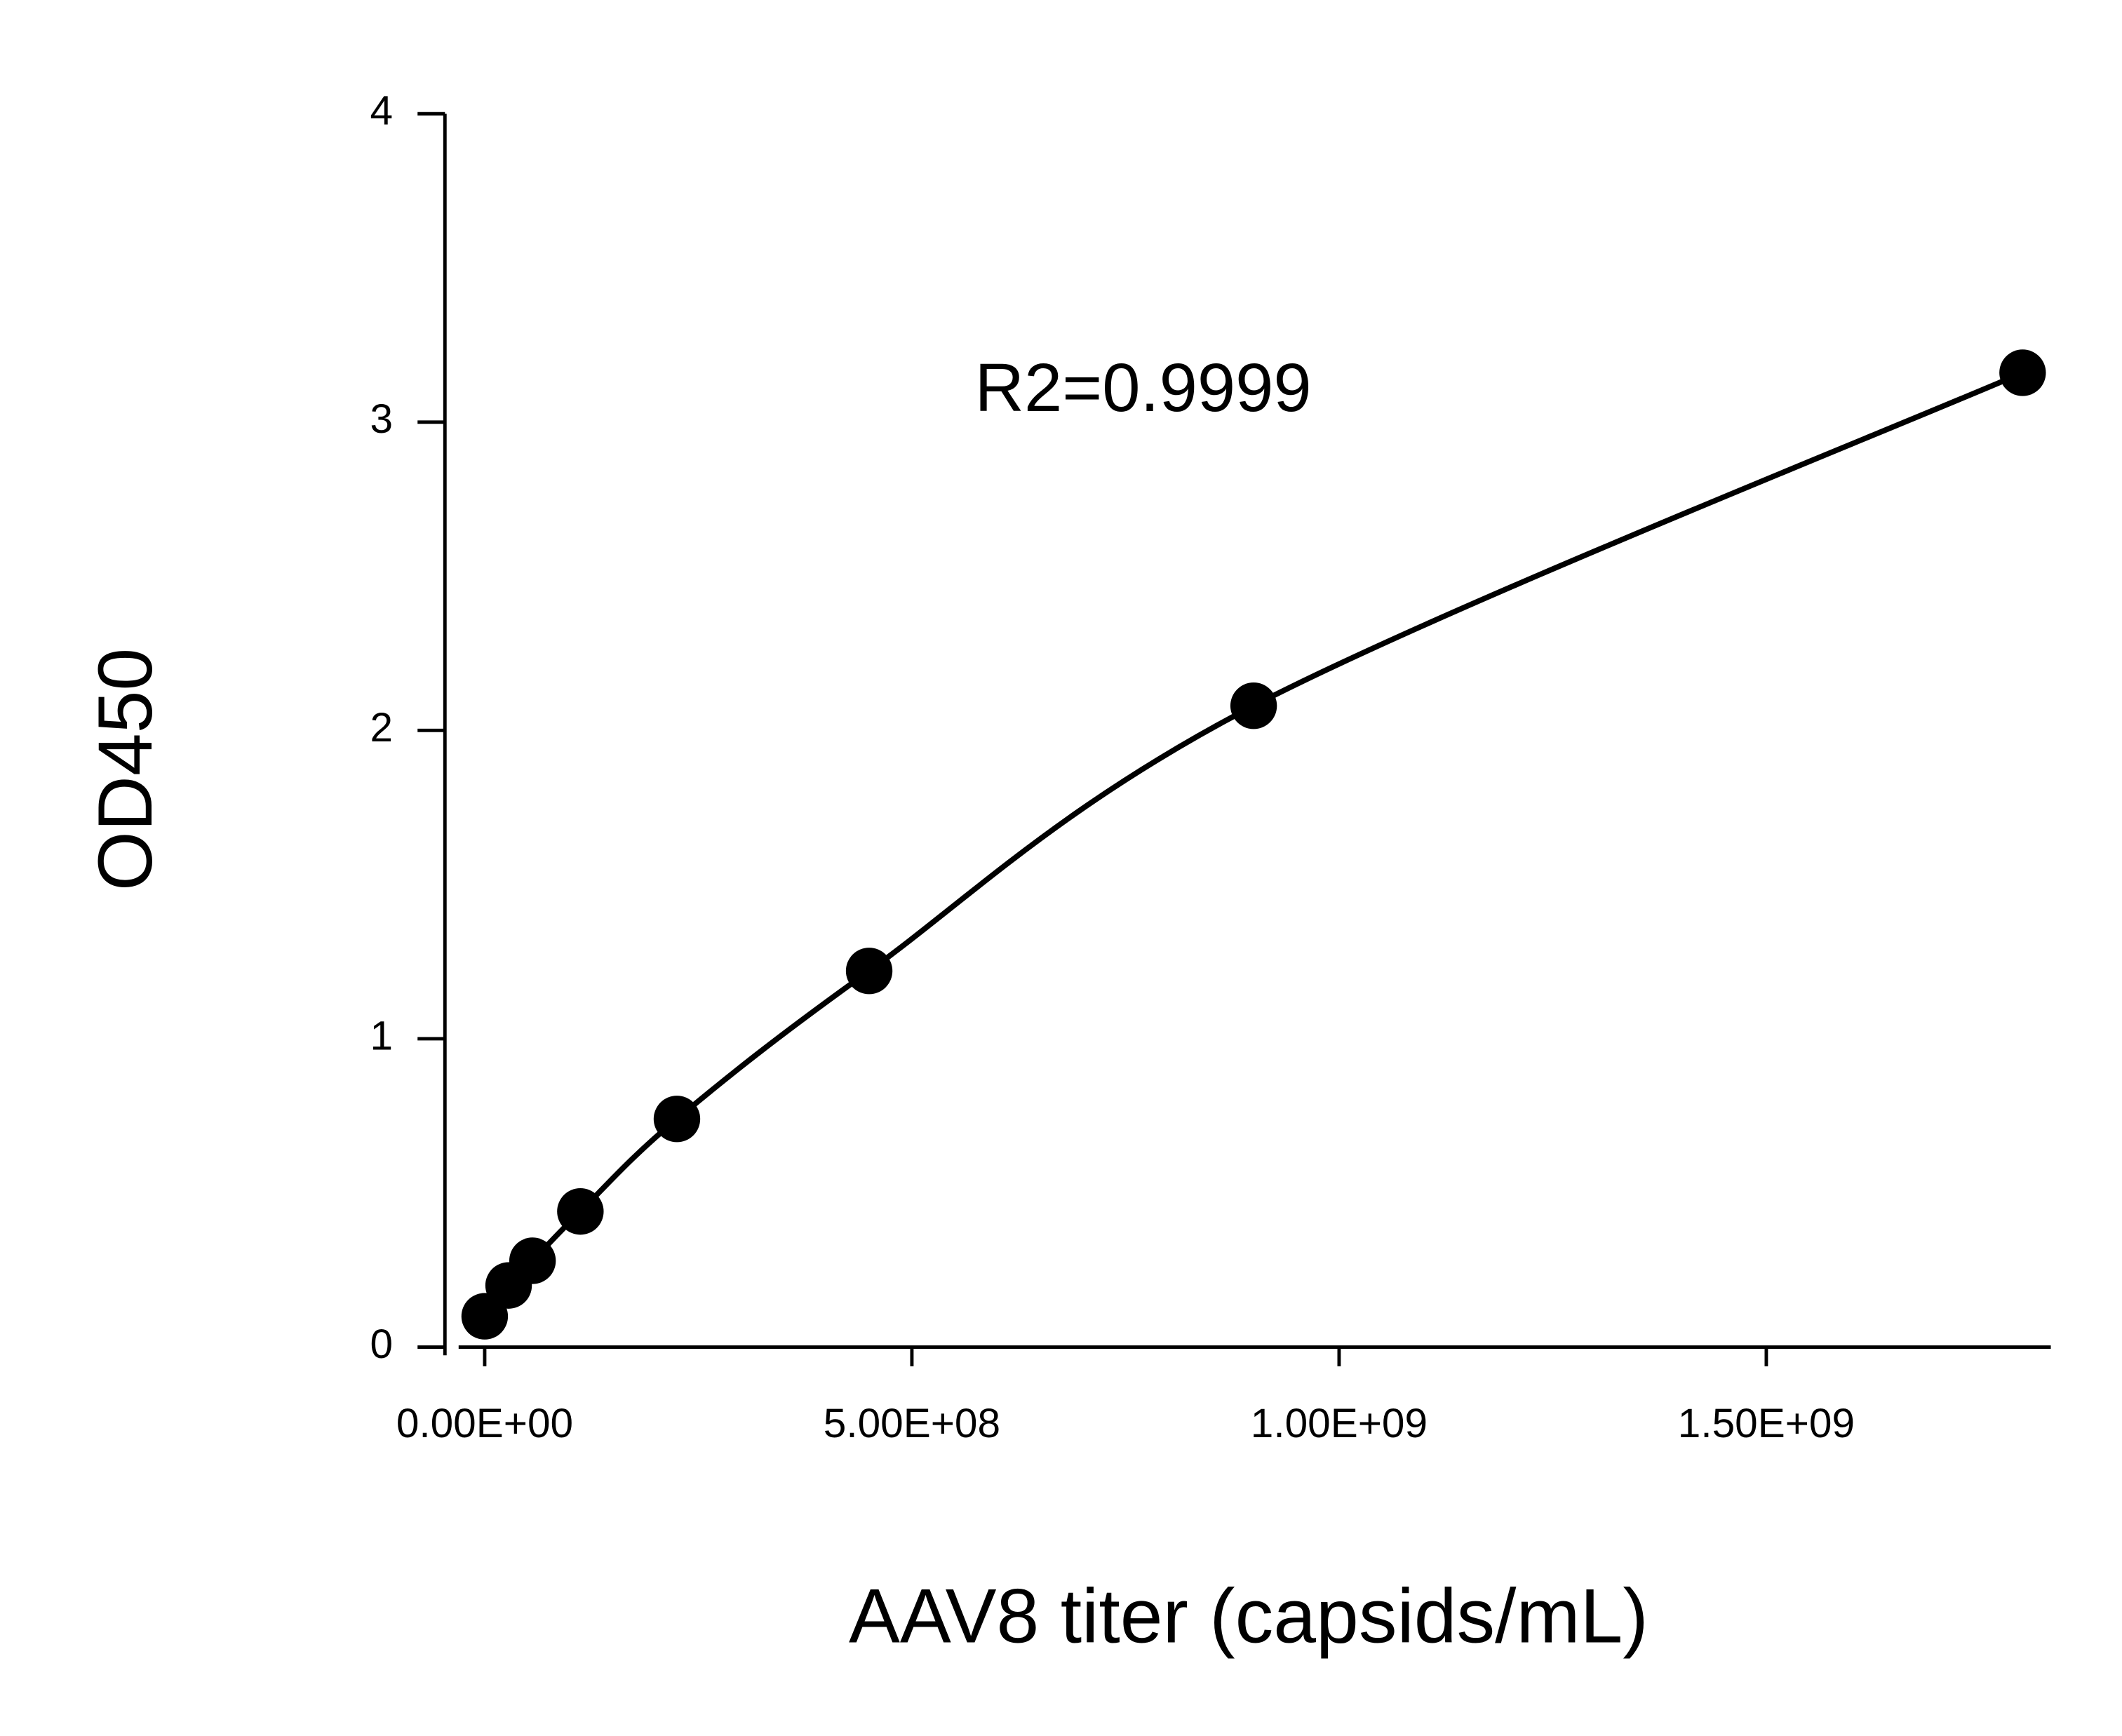 The width and height of the screenshot is (2122, 1736). What do you see at coordinates (1766, 1423) in the screenshot?
I see `x-tick-label: 1.50E+09` at bounding box center [1766, 1423].